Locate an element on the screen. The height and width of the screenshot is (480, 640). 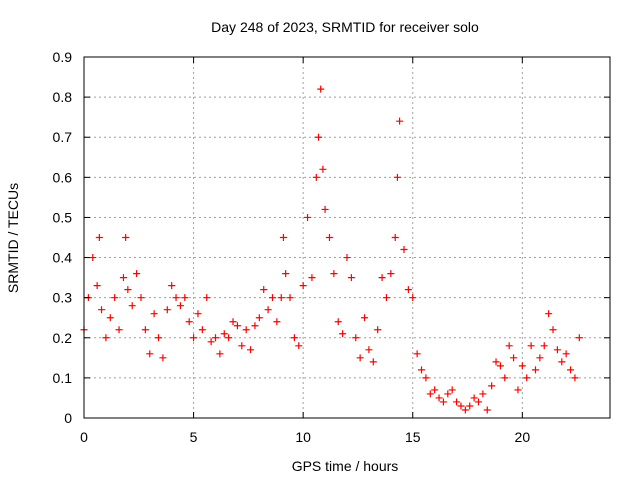
x-tick-label: 15 is located at coordinates (413, 437).